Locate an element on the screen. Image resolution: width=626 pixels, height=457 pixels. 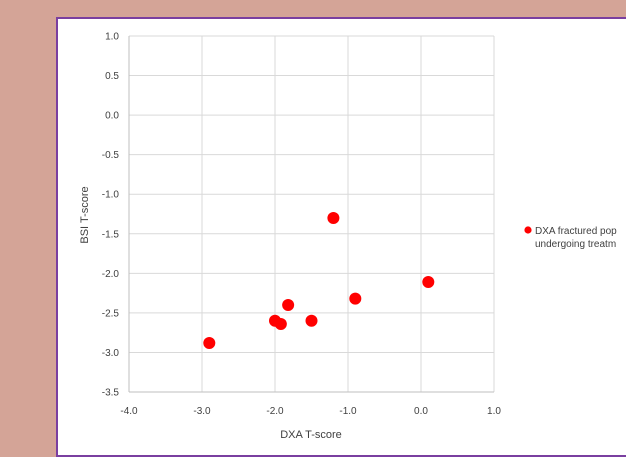
y-tick-label: -3.0 is located at coordinates (111, 353).